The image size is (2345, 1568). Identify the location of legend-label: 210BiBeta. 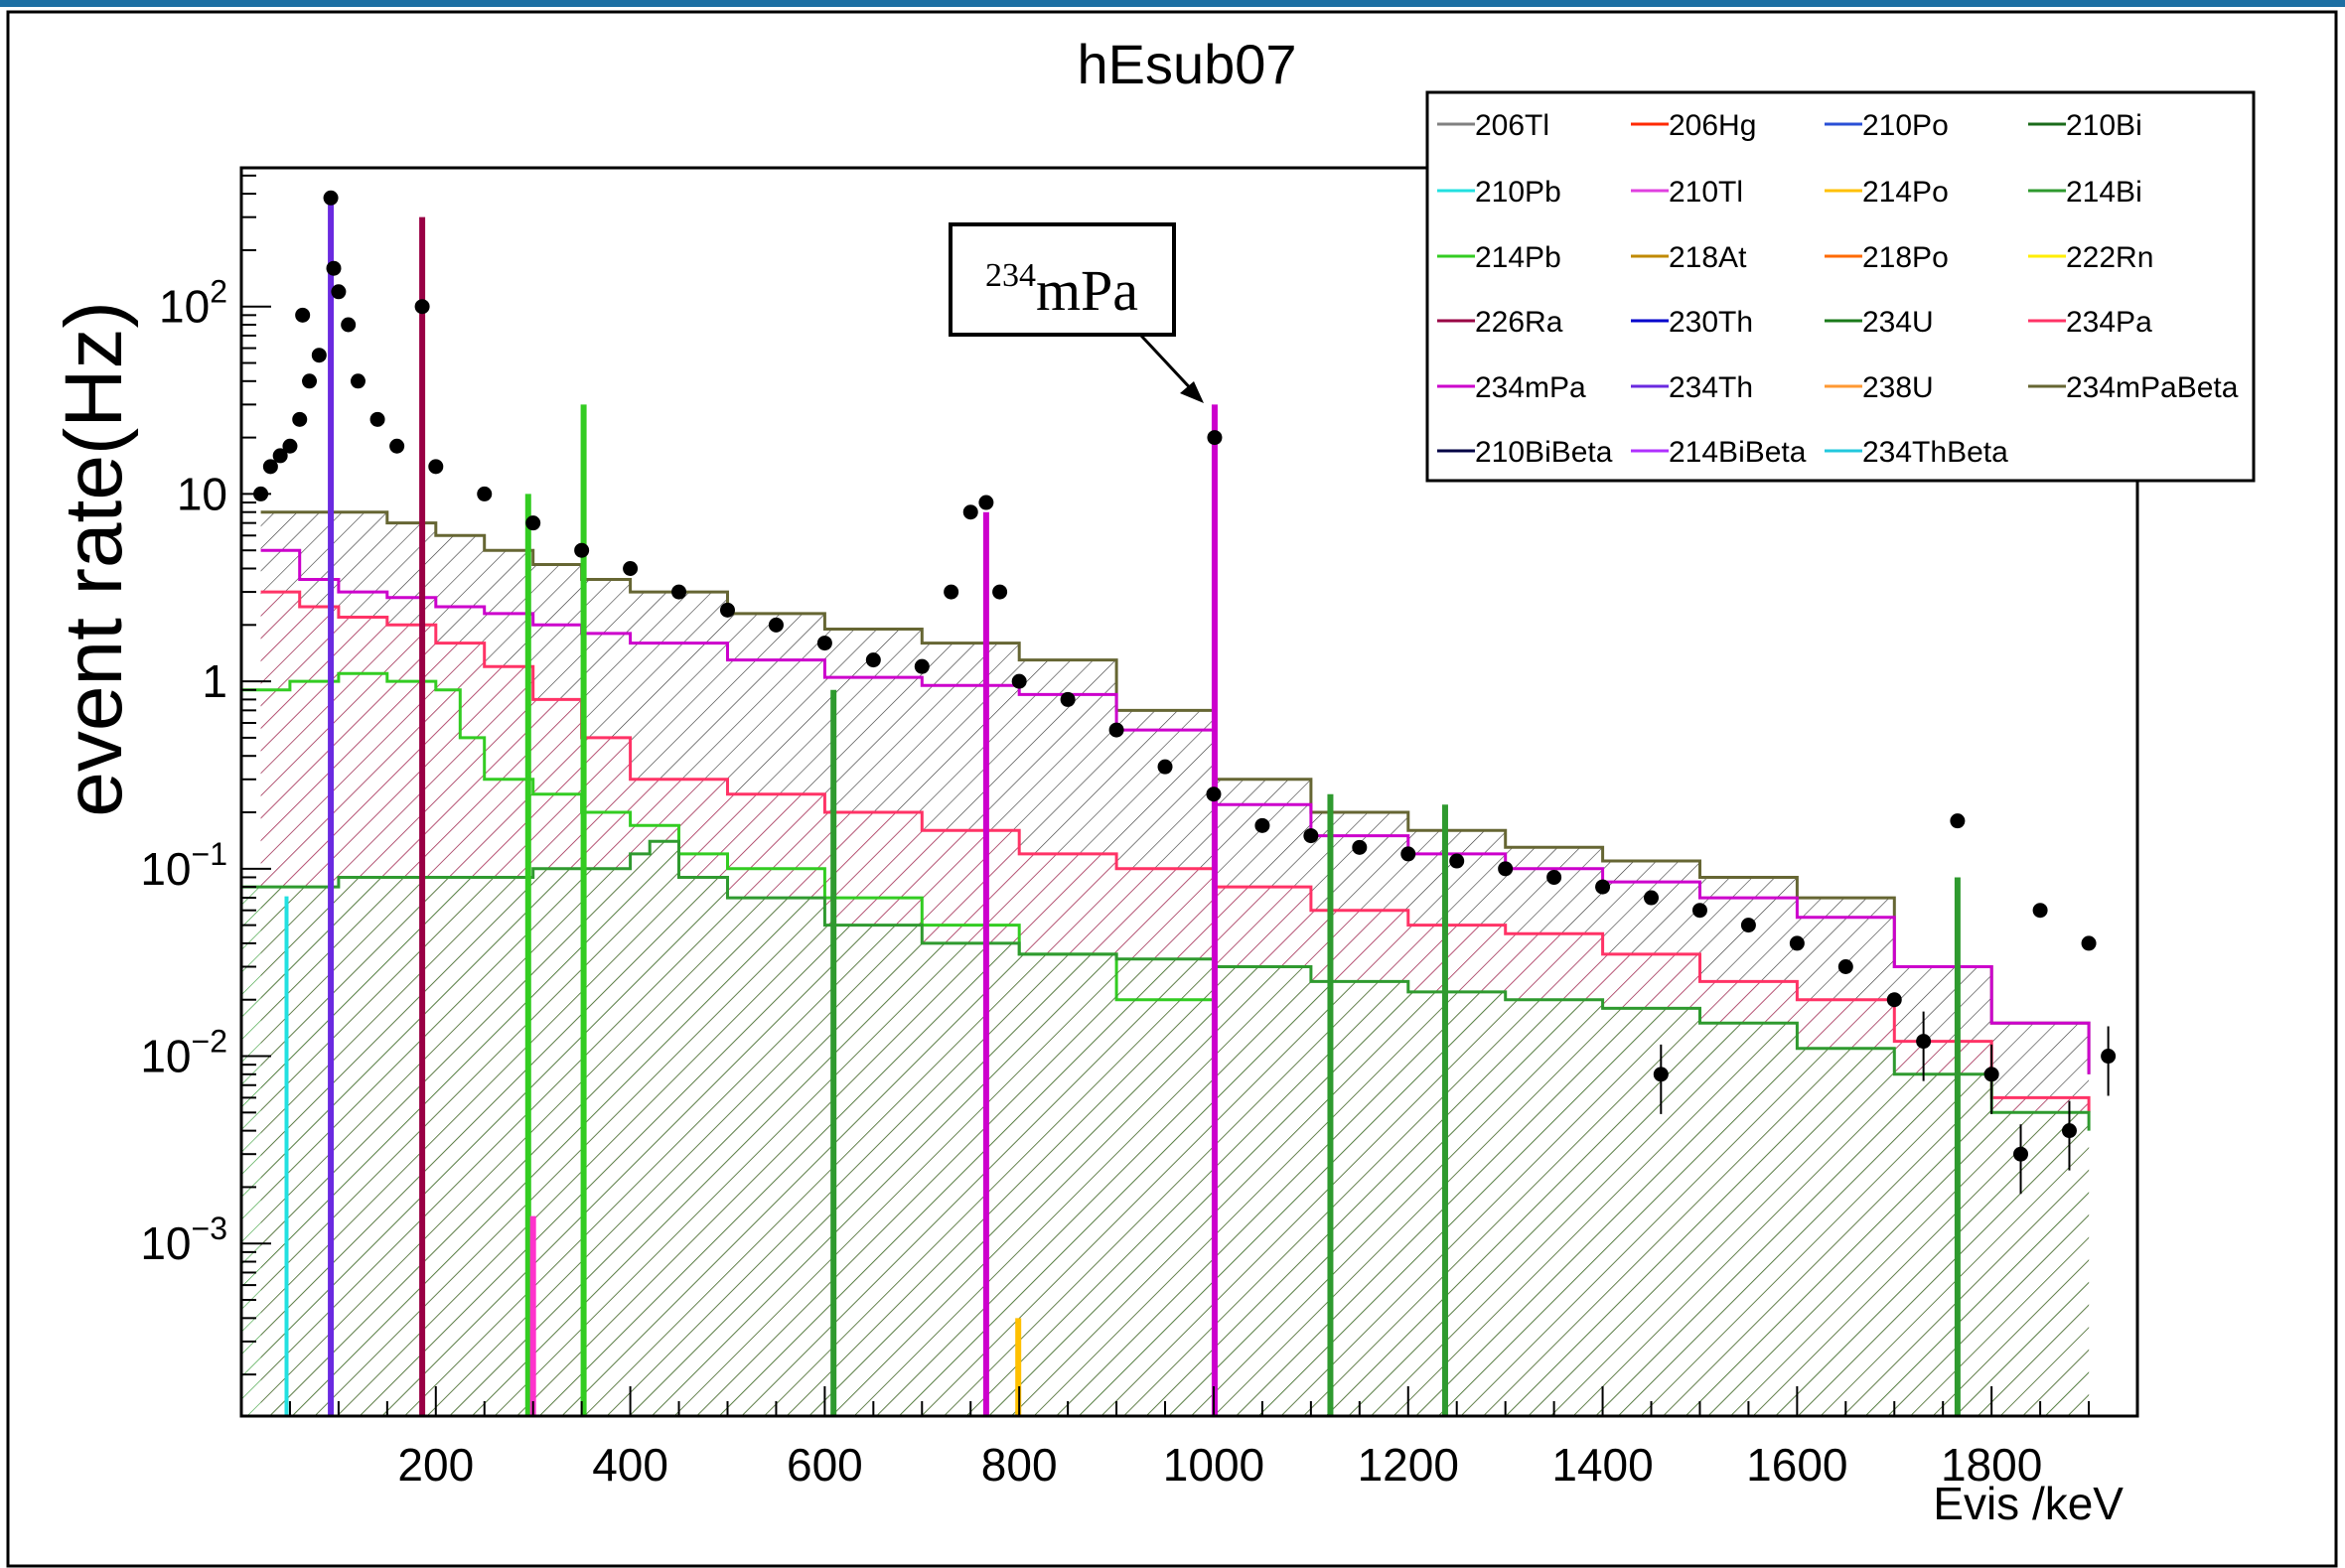
(1544, 452).